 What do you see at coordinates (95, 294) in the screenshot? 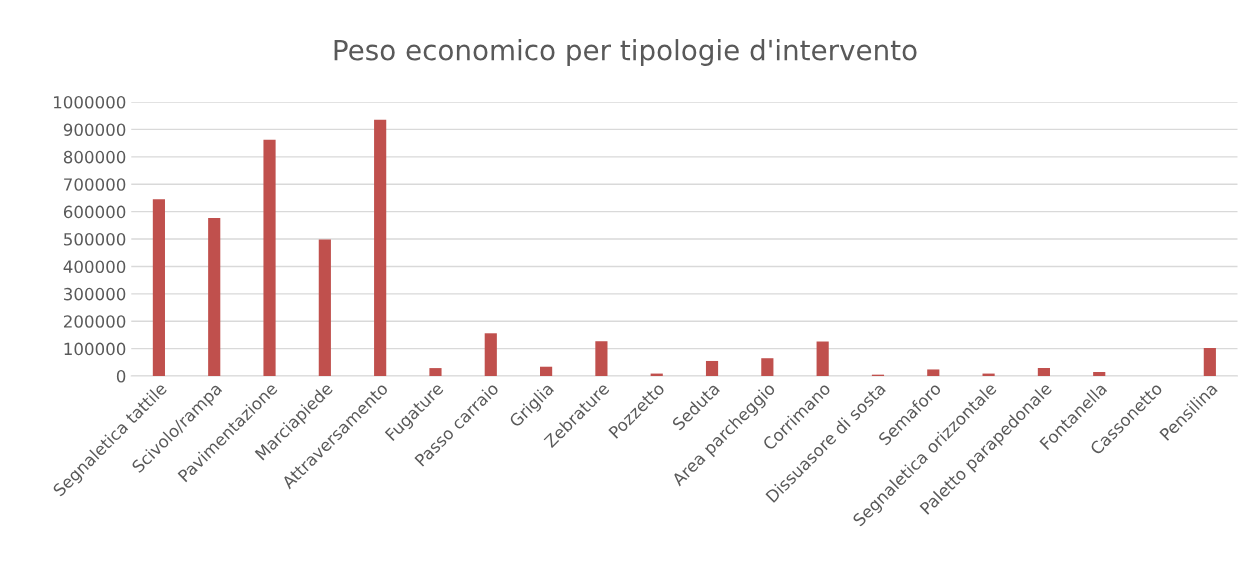
I see `y-tick-label: 300000` at bounding box center [95, 294].